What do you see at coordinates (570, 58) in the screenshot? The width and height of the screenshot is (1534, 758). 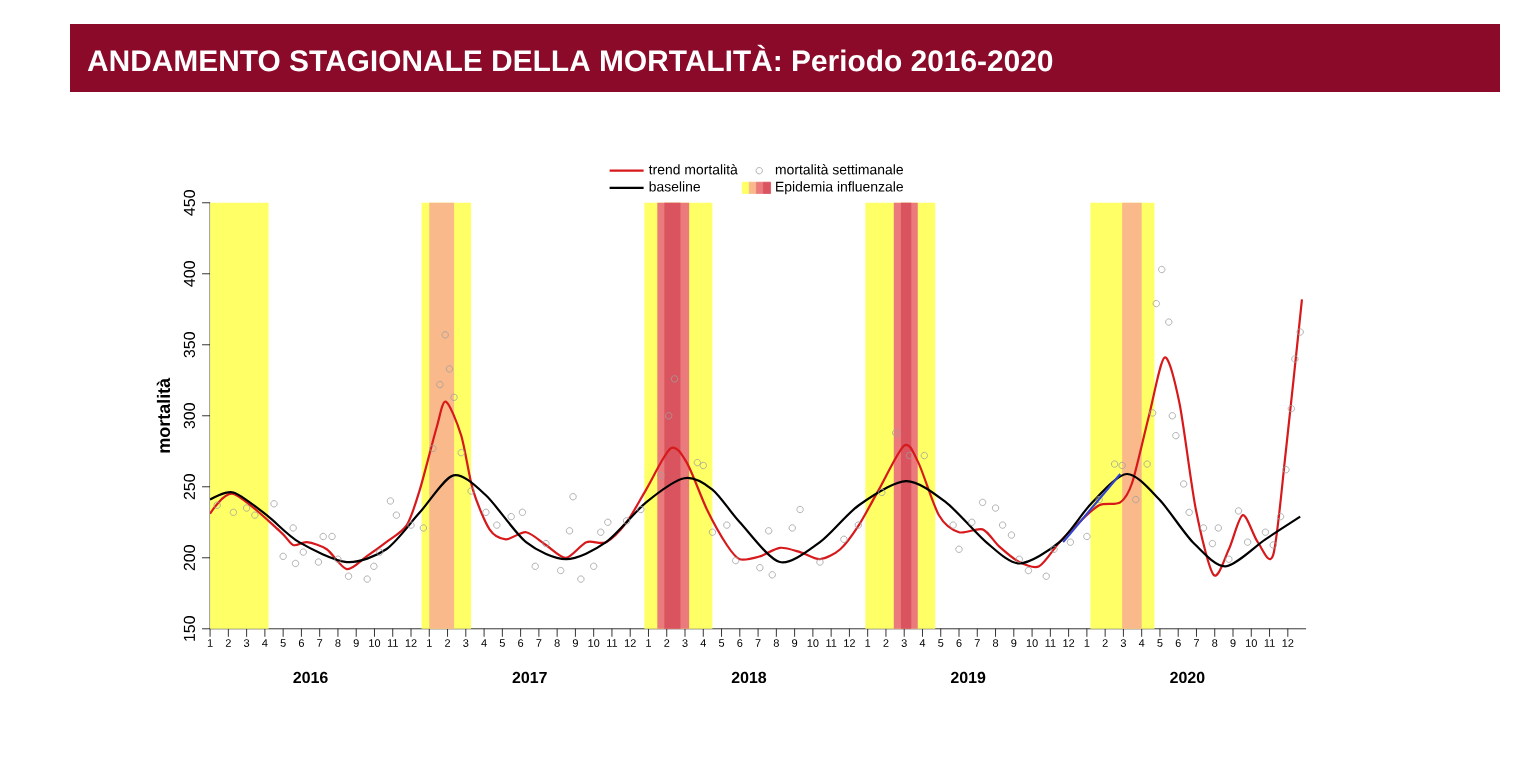 I see `chart-title: ANDAMENTO STAGIONALE DELLA MORTALITÀ: Periodo 2016-2020` at bounding box center [570, 58].